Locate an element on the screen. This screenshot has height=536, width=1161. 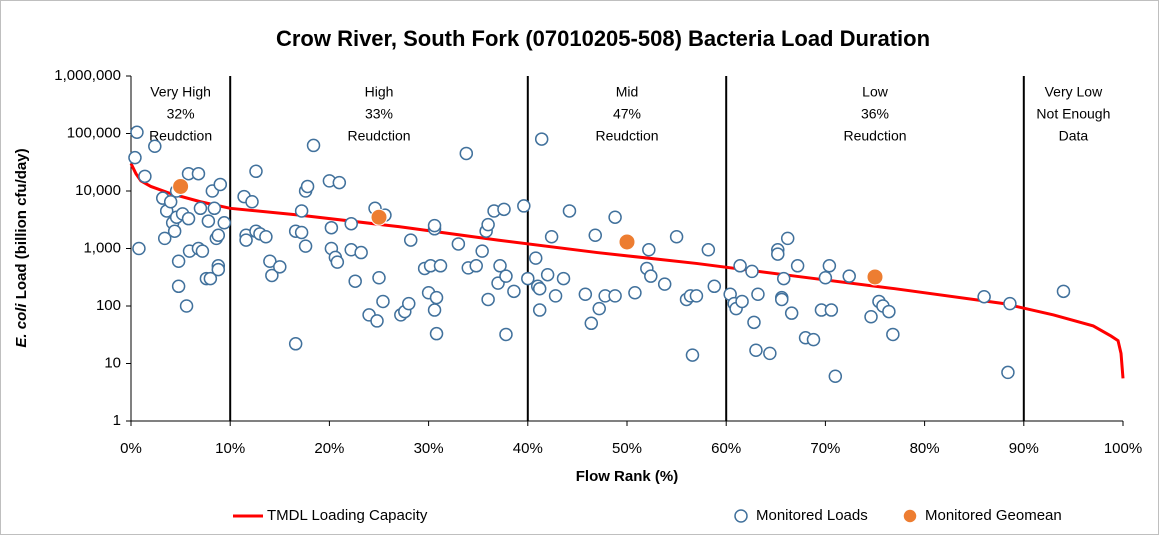
y-axis-title-italic: E. coli is located at coordinates (21, 325).